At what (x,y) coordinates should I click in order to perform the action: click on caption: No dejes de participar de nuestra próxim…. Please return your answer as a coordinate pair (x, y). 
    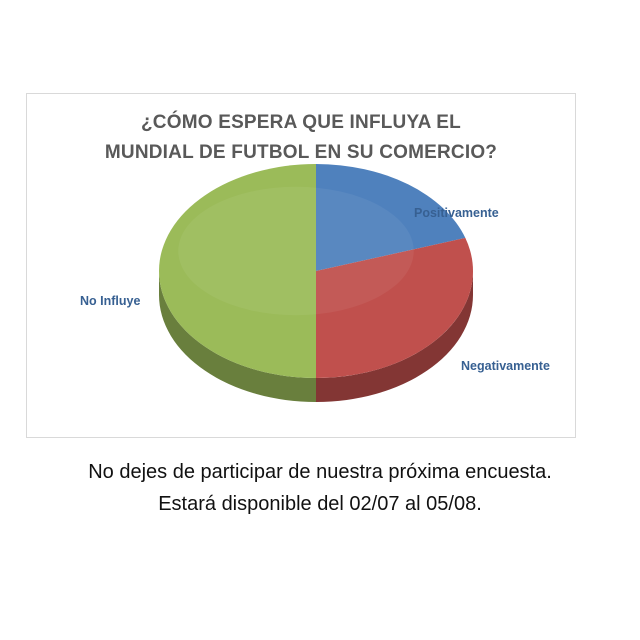
    Looking at the image, I should click on (320, 488).